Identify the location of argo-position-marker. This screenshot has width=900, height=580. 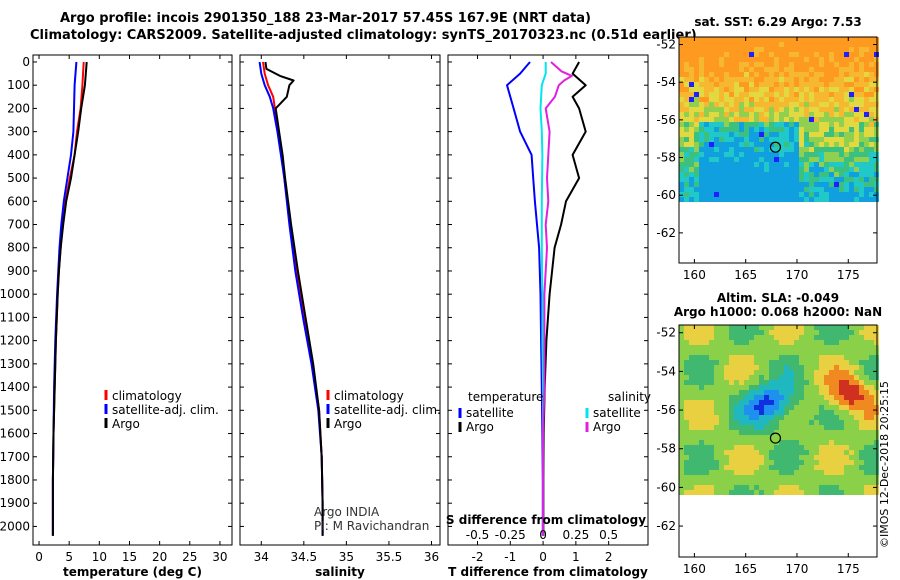
(775, 147).